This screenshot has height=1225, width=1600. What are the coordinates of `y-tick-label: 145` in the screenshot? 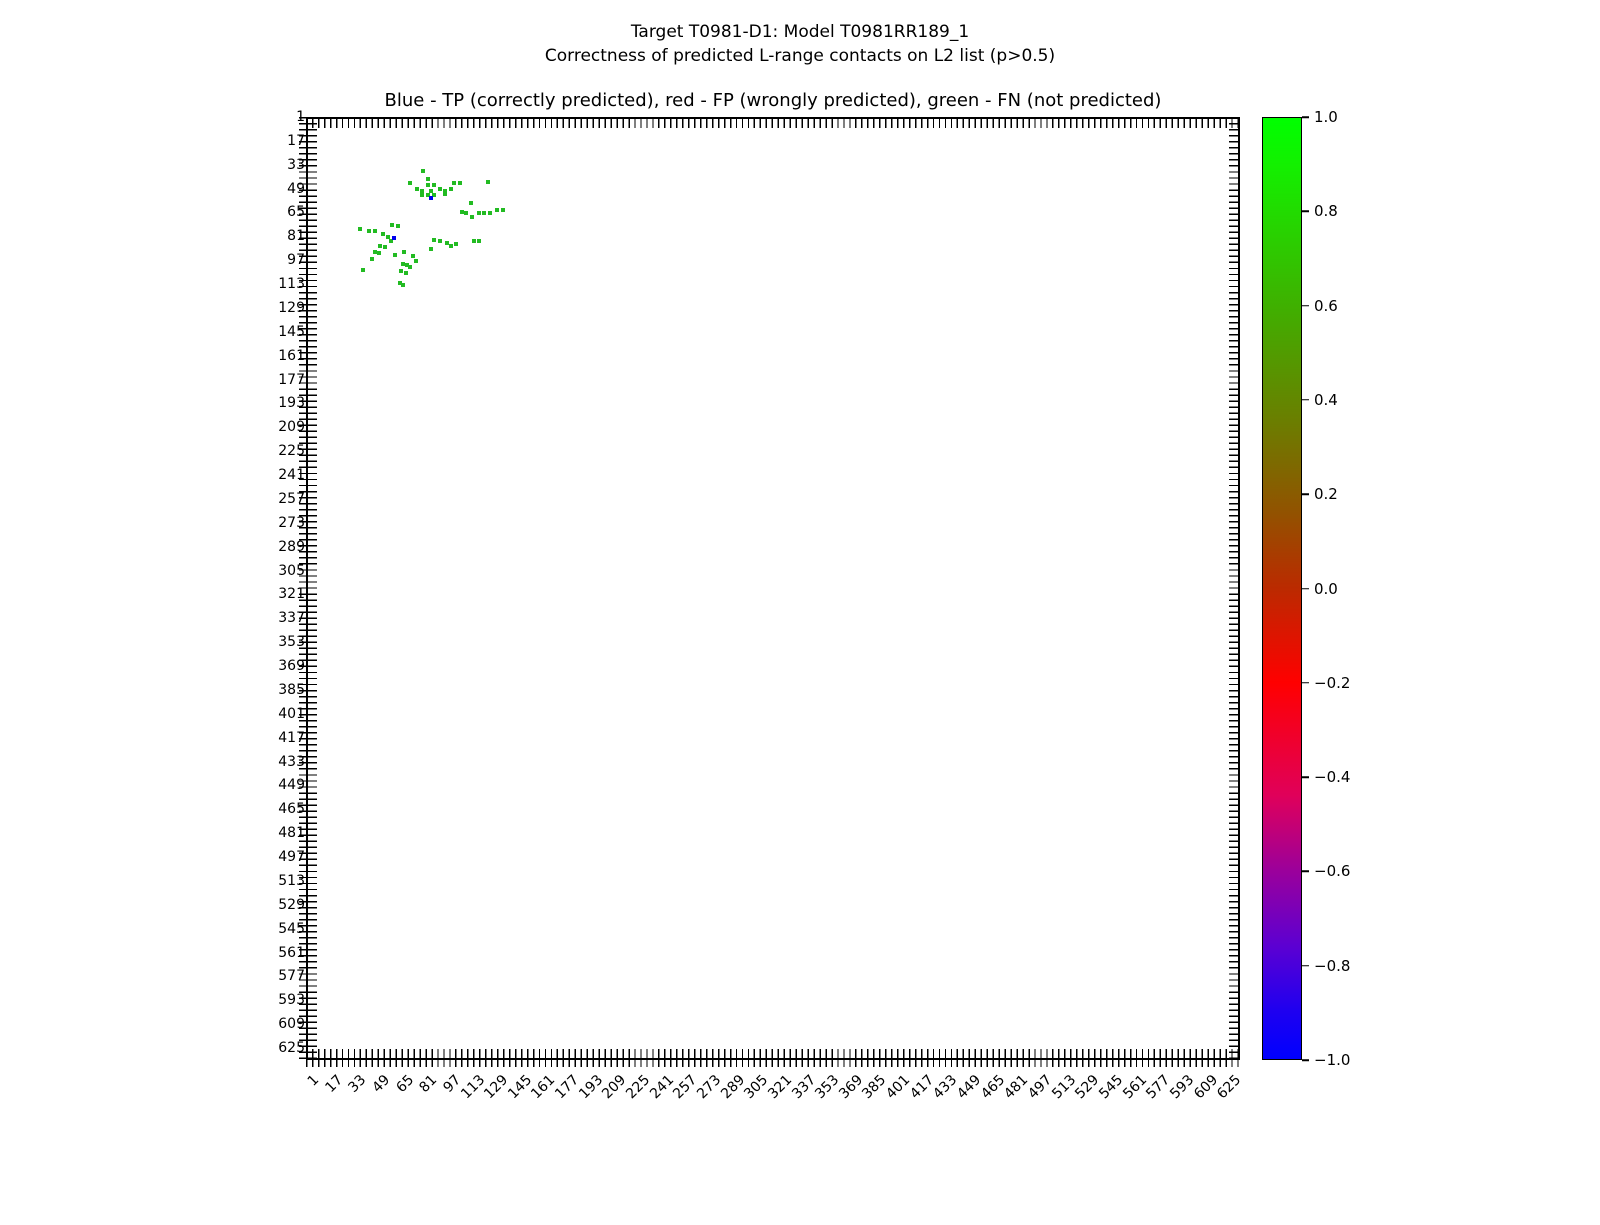 It's located at (291, 331).